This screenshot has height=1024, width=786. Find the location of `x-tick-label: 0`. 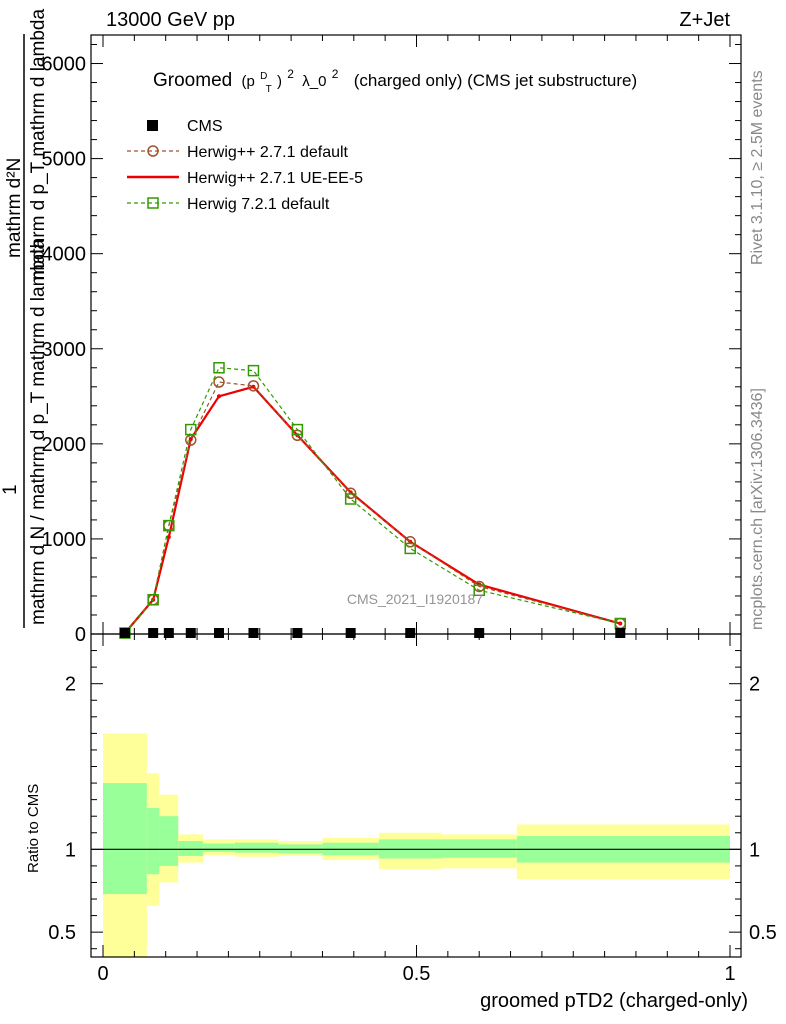

x-tick-label: 0 is located at coordinates (102, 974).